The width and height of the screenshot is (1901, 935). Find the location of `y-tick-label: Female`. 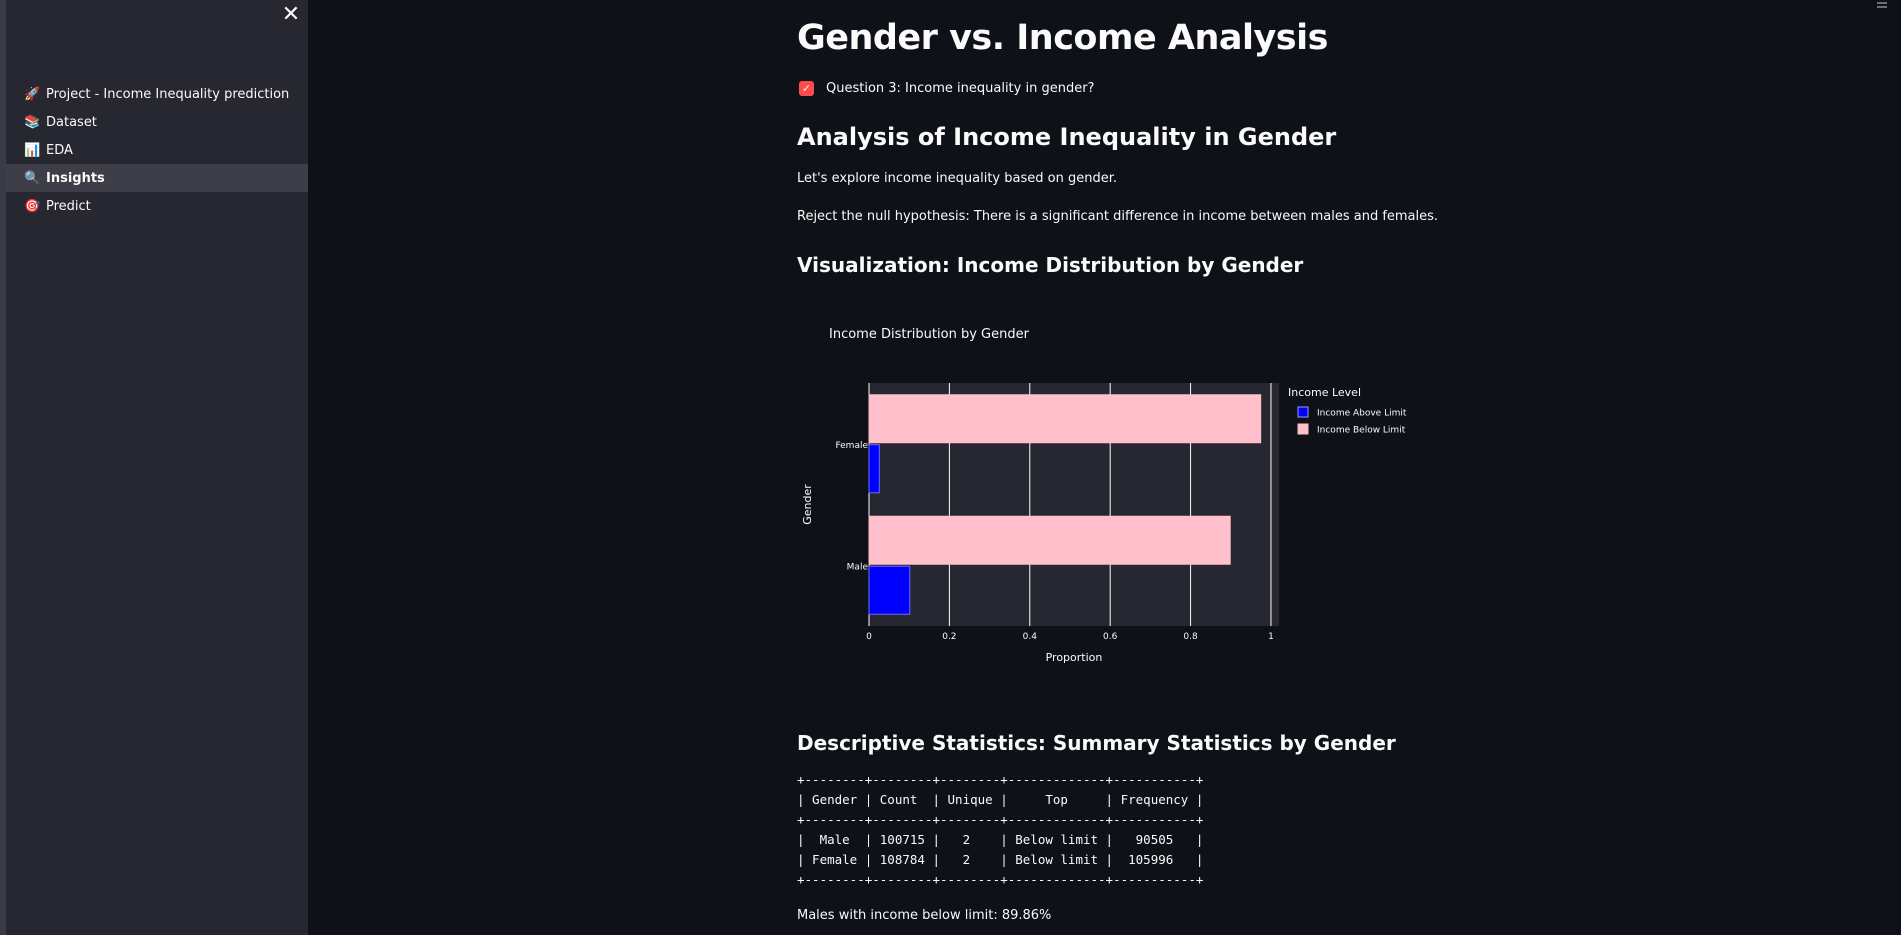

y-tick-label: Female is located at coordinates (851, 446).